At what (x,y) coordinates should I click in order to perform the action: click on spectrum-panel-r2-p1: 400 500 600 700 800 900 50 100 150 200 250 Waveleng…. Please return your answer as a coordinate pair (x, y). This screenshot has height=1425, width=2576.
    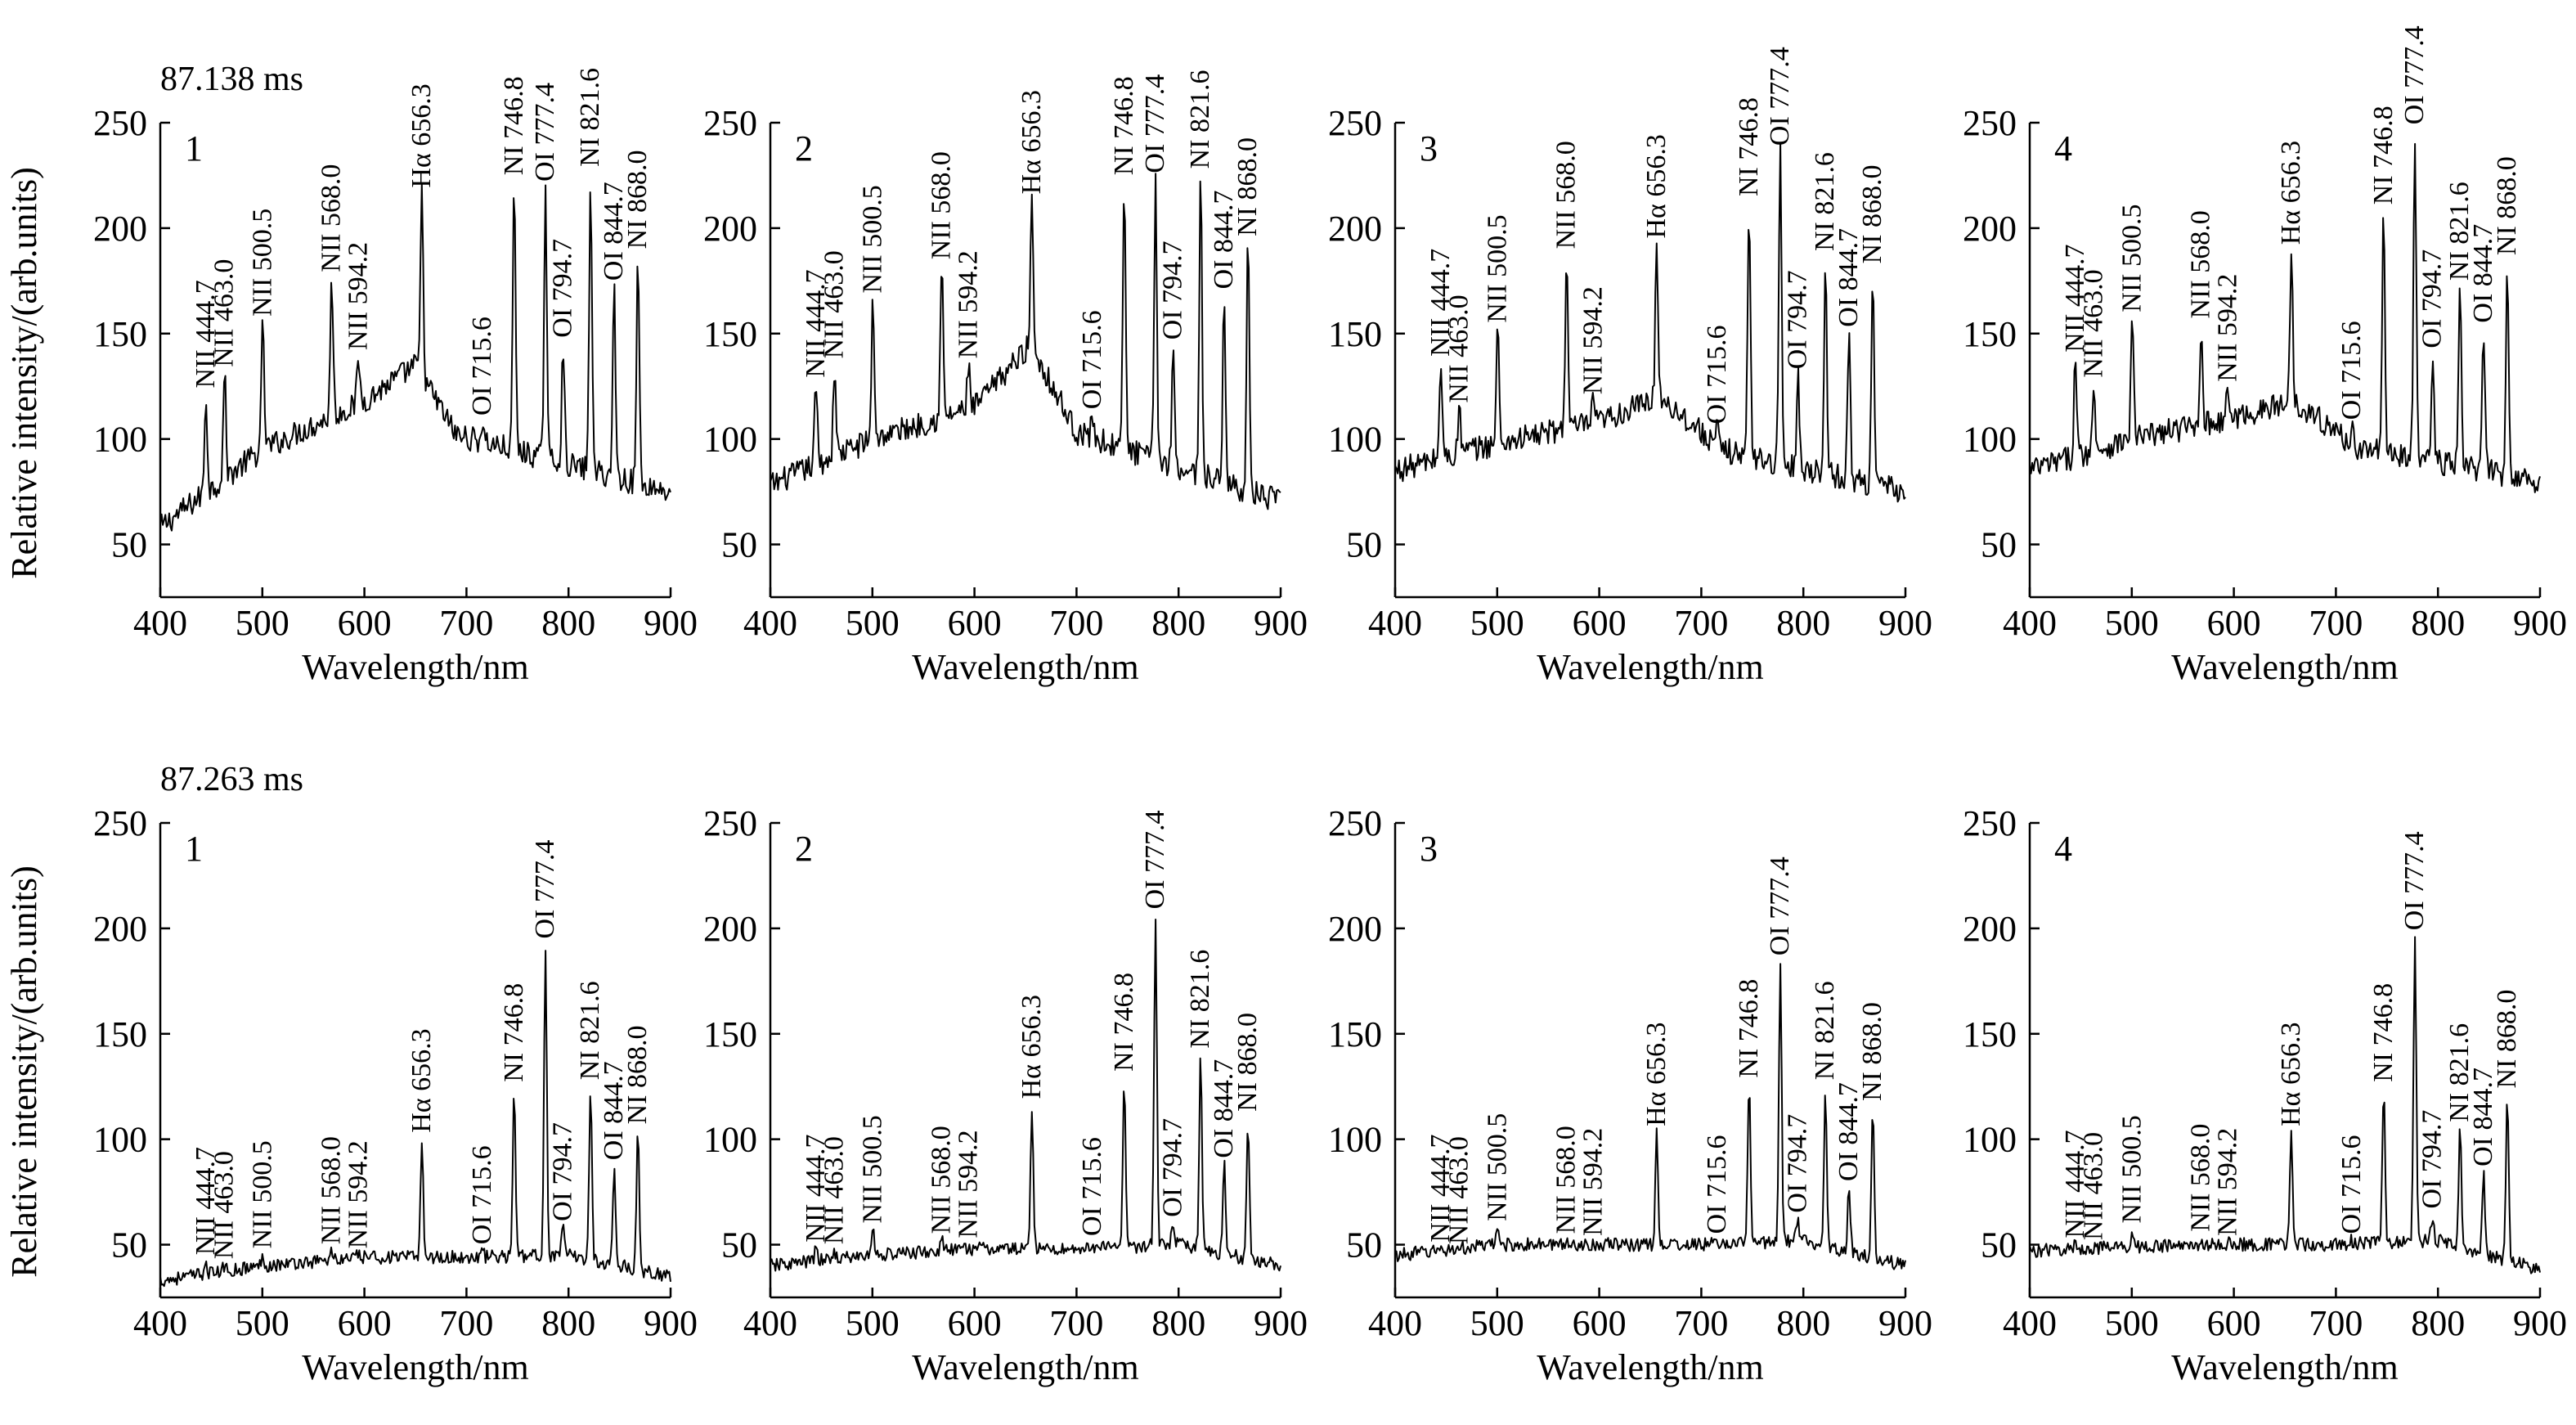
    Looking at the image, I should click on (395, 1095).